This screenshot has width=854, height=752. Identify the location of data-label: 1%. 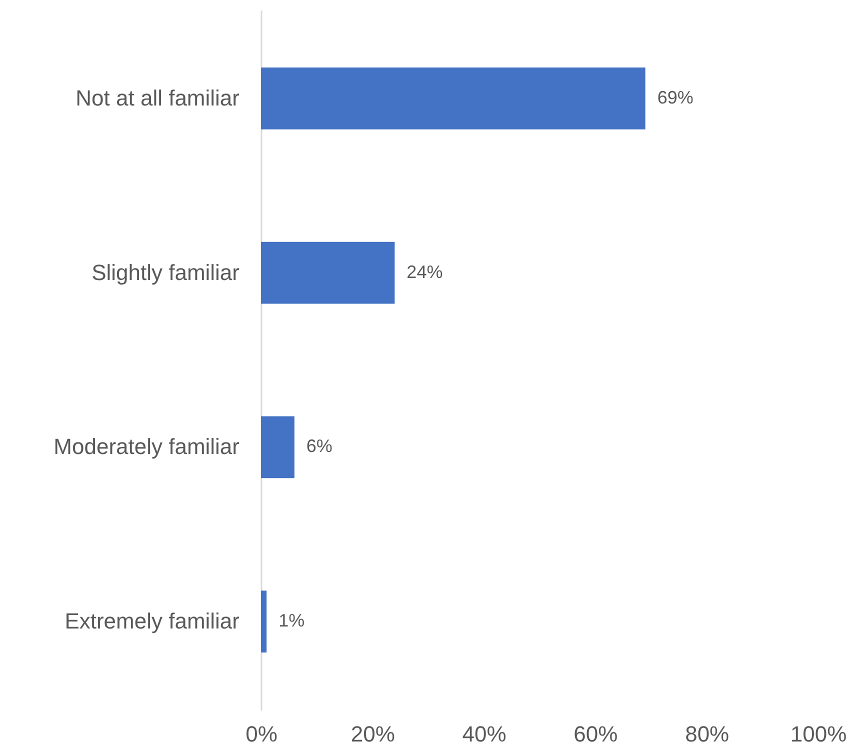
(291, 620).